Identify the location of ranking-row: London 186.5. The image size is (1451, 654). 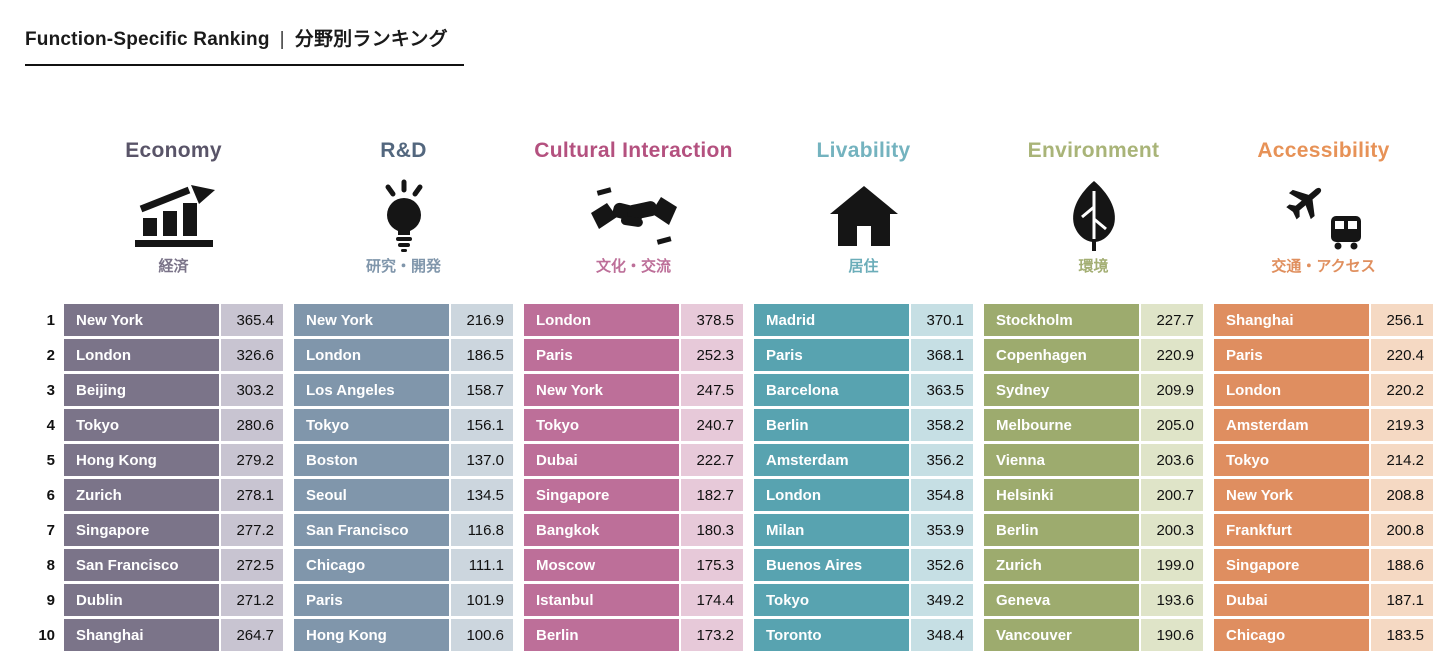
(403, 355).